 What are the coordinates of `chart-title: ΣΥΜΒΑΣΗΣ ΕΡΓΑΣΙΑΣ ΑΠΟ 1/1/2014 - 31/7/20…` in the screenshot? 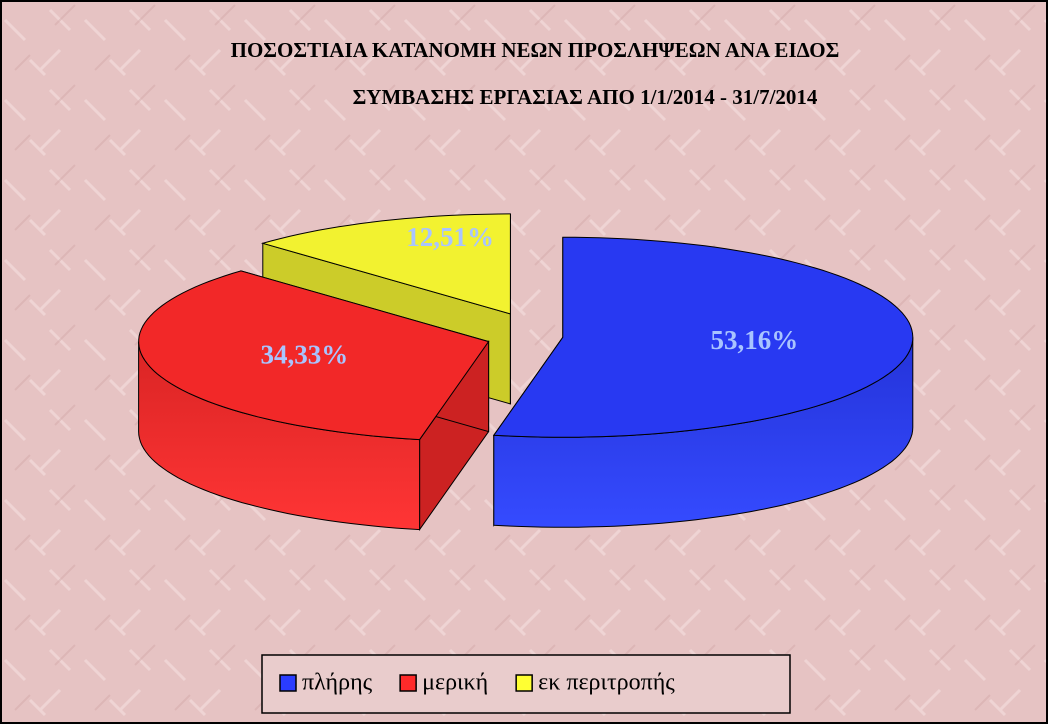 It's located at (585, 97).